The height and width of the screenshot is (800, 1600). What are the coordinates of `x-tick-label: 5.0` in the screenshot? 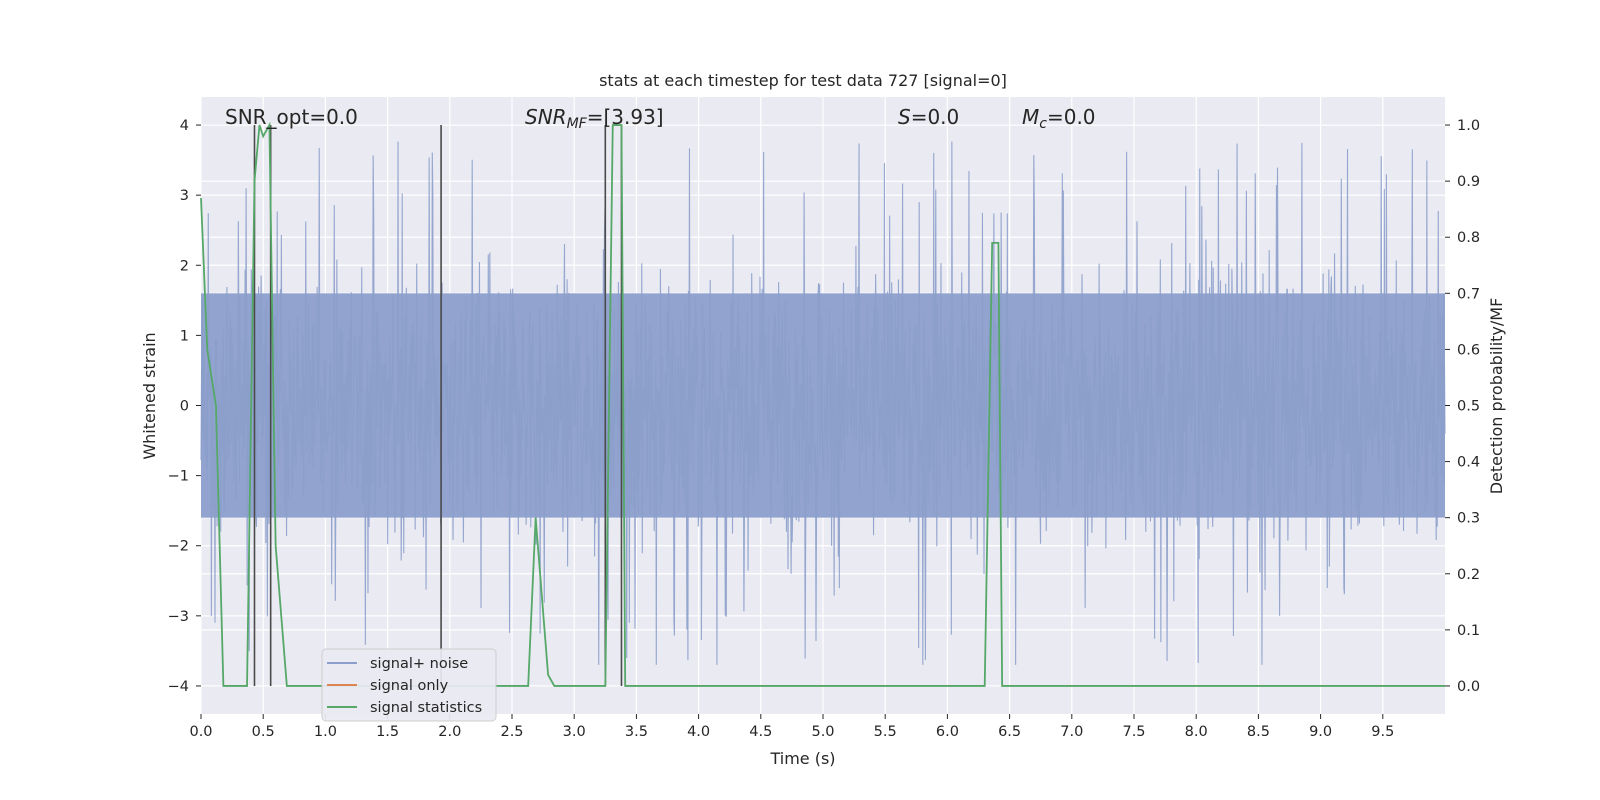 It's located at (822, 732).